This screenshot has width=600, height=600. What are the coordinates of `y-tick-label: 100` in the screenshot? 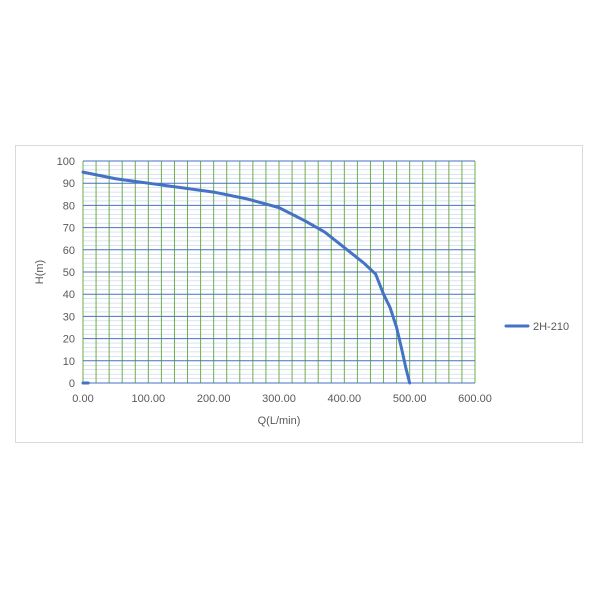 It's located at (66, 162).